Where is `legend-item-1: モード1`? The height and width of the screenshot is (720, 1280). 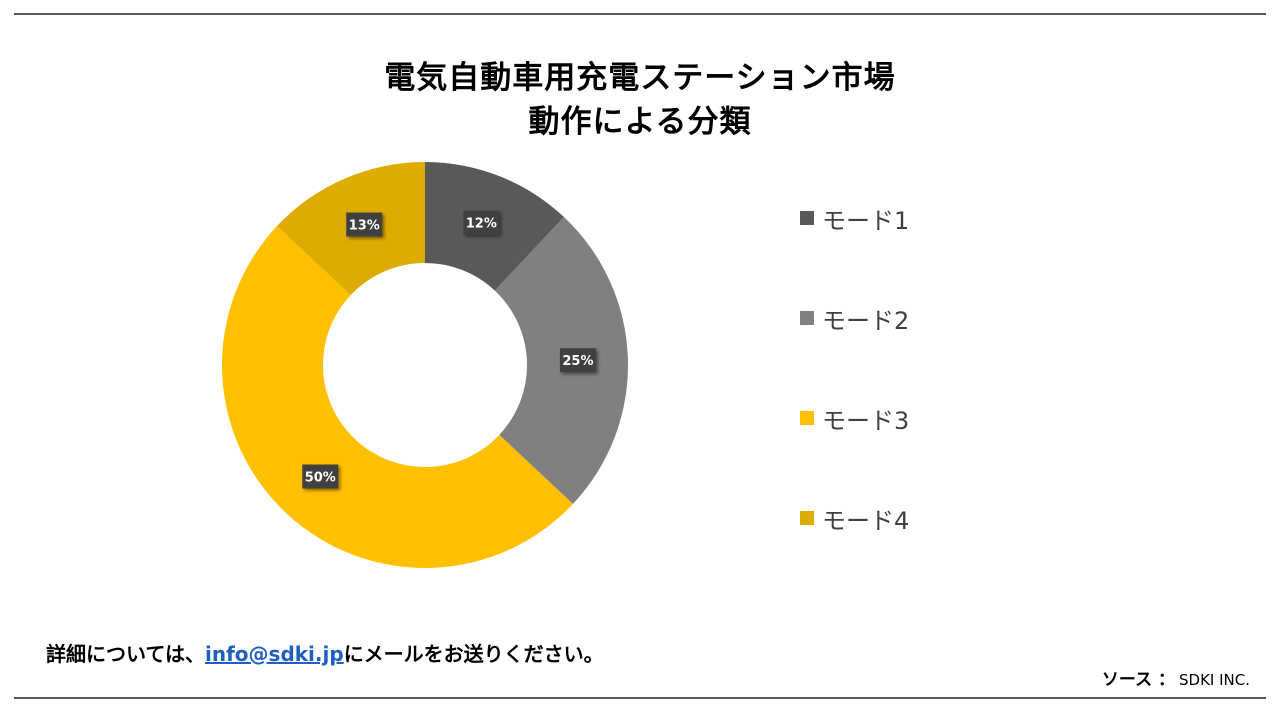
legend-item-1: モード1 is located at coordinates (854, 218).